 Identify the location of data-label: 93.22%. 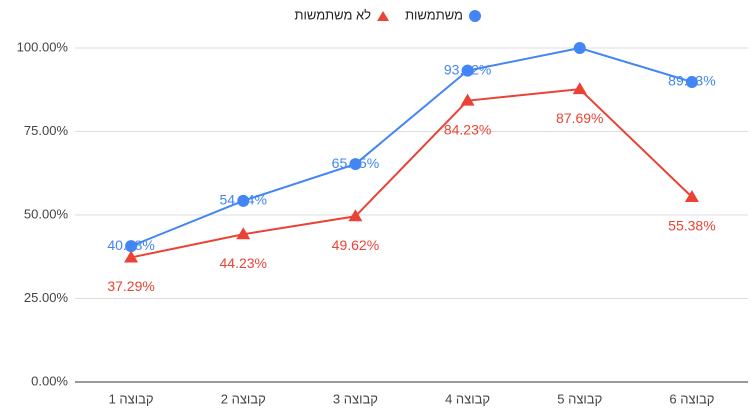
(467, 69).